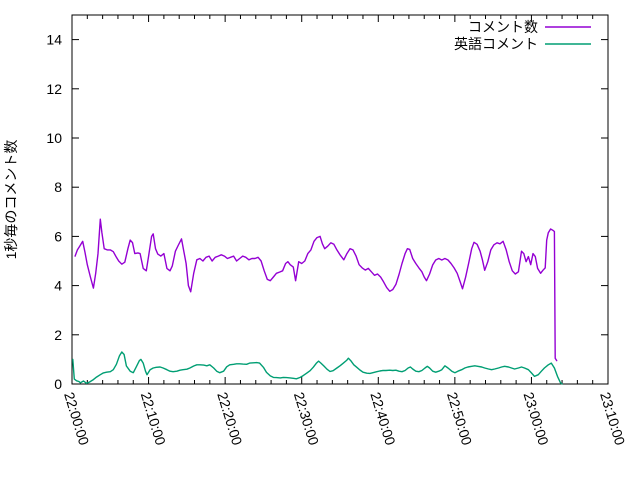 Image resolution: width=640 pixels, height=480 pixels. What do you see at coordinates (11, 200) in the screenshot?
I see `y-axis-title: 1秒毎のコメント数` at bounding box center [11, 200].